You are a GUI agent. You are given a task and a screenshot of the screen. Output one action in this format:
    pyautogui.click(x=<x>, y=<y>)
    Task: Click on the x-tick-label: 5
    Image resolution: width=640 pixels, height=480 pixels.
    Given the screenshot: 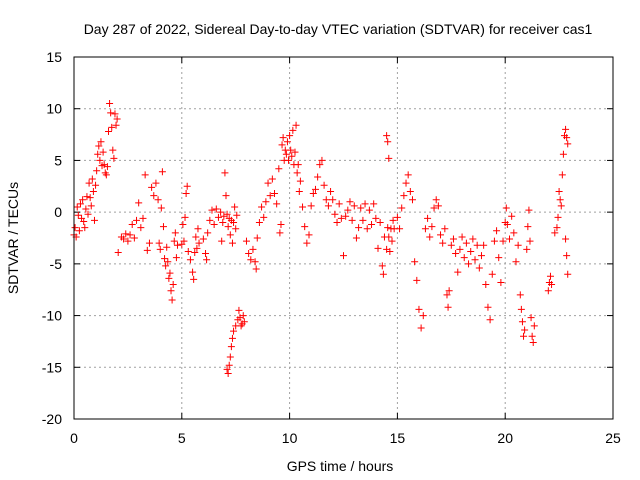 What is the action you would take?
    pyautogui.click(x=182, y=438)
    